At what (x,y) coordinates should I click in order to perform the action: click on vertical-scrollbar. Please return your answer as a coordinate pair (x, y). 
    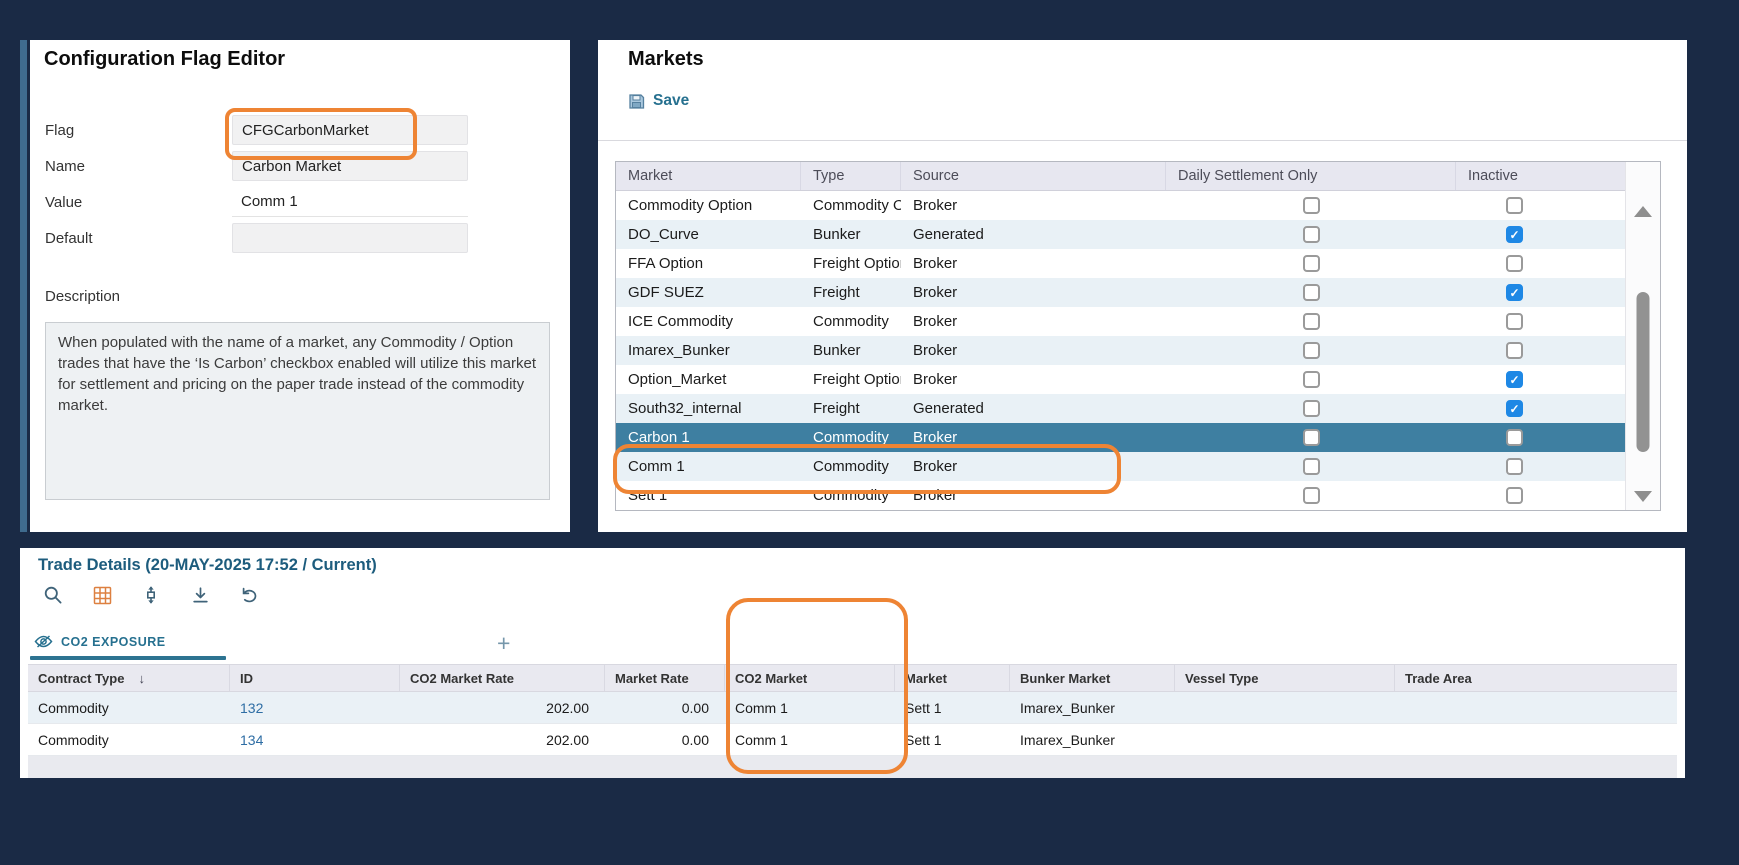
    Looking at the image, I should click on (1642, 336).